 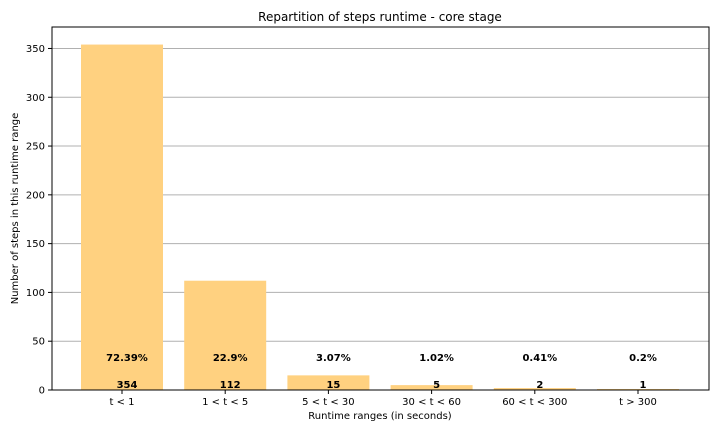 What do you see at coordinates (431, 402) in the screenshot?
I see `x-tick-label: 30 < t < 60` at bounding box center [431, 402].